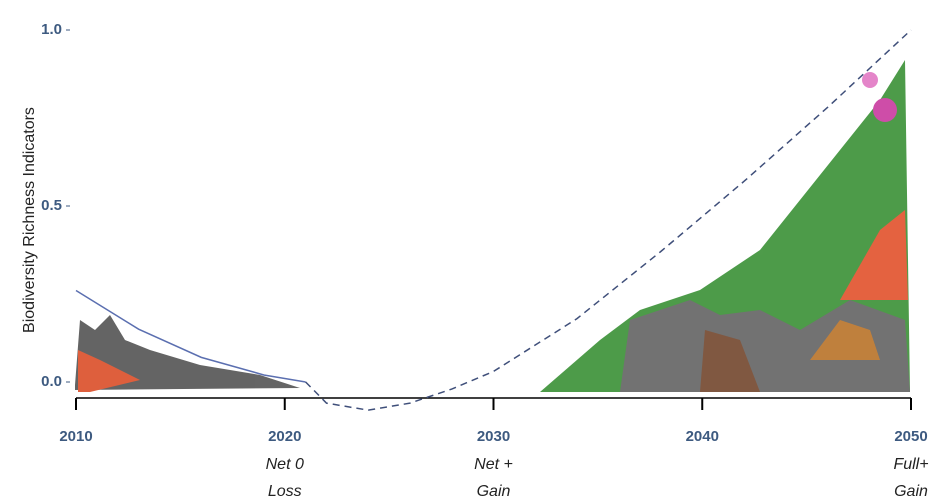 This screenshot has width=932, height=504. I want to click on x-tick-label: 2050, so click(910, 436).